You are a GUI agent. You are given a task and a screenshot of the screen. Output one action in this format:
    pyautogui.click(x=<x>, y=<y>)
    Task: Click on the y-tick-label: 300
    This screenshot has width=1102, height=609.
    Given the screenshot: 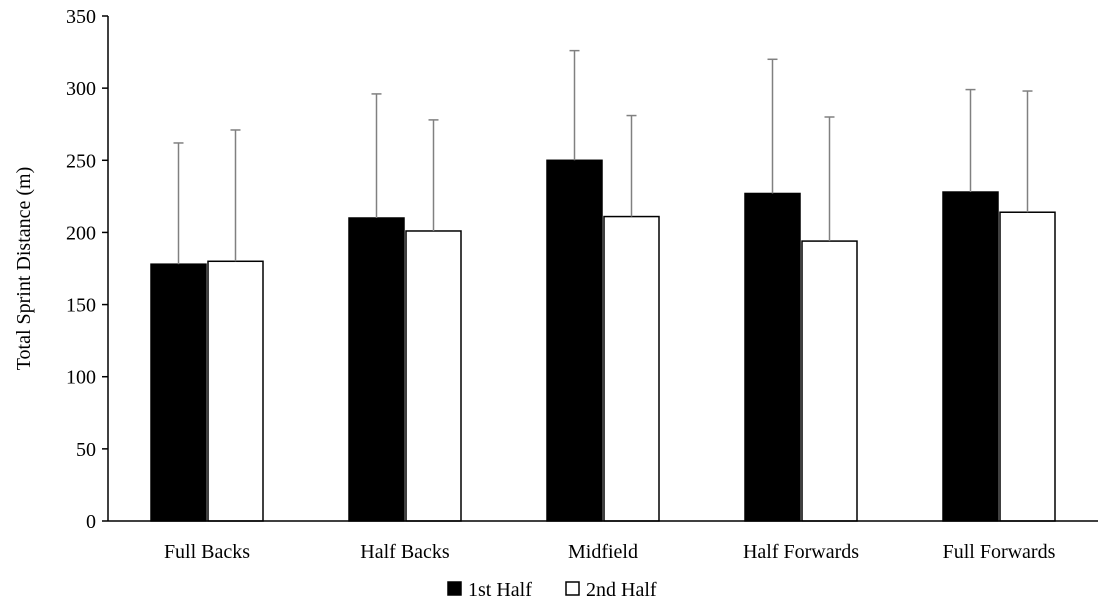 What is the action you would take?
    pyautogui.click(x=81, y=89)
    